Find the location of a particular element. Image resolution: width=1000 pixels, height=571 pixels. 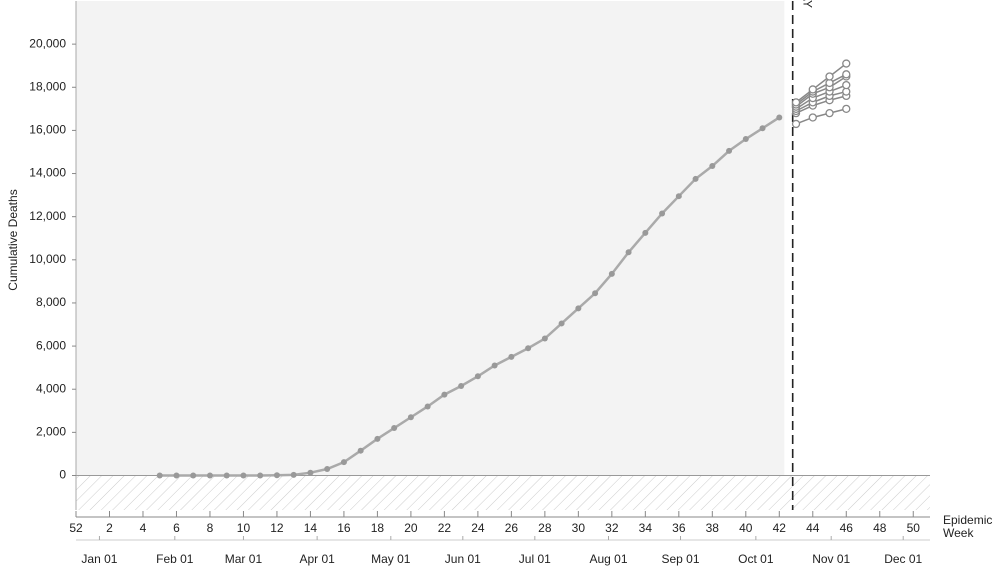

x-tick-label: 40 is located at coordinates (746, 528).